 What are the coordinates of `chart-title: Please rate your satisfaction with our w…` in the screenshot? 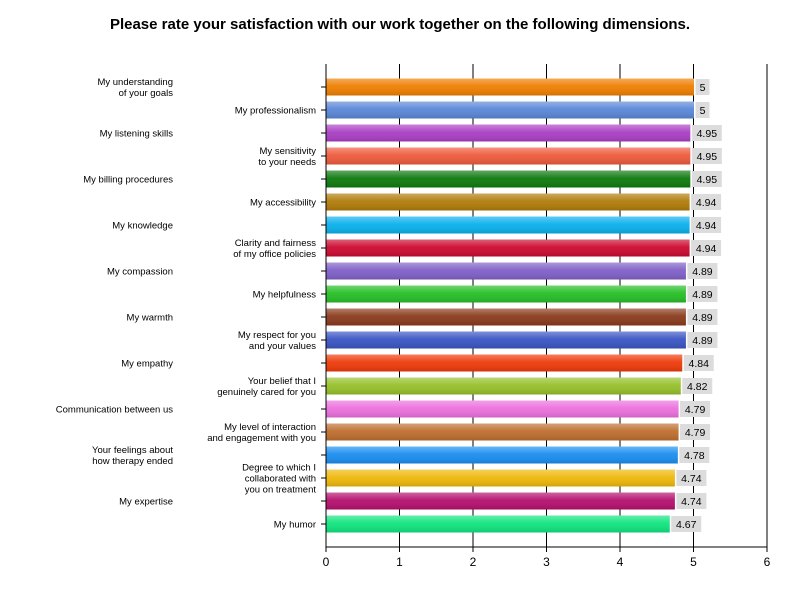 It's located at (400, 24).